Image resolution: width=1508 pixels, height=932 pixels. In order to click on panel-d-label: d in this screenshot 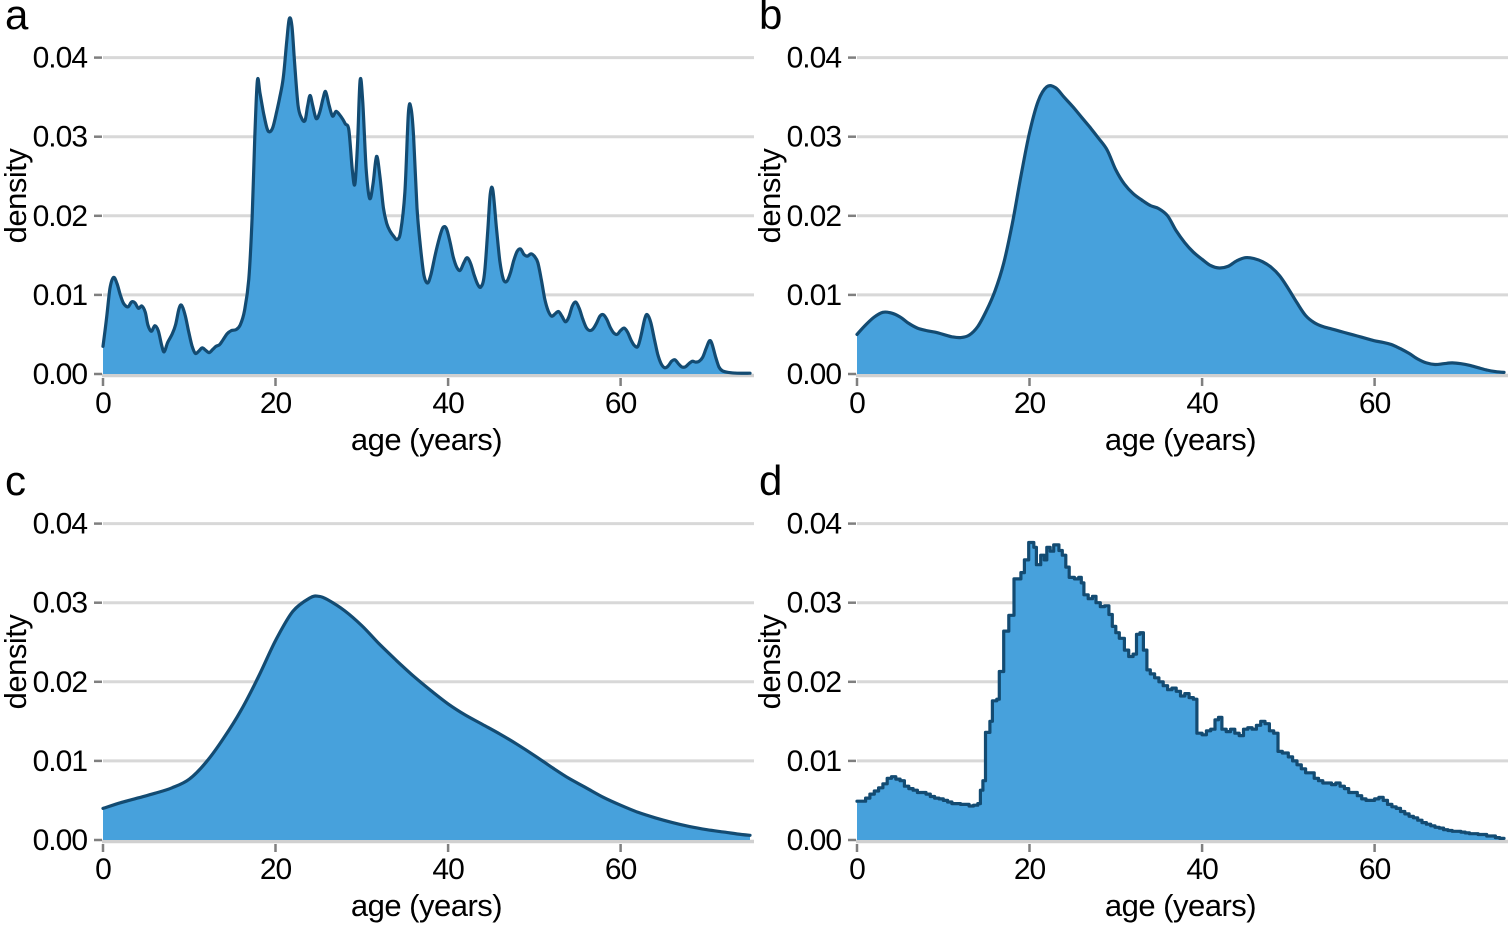, I will do `click(770, 480)`.